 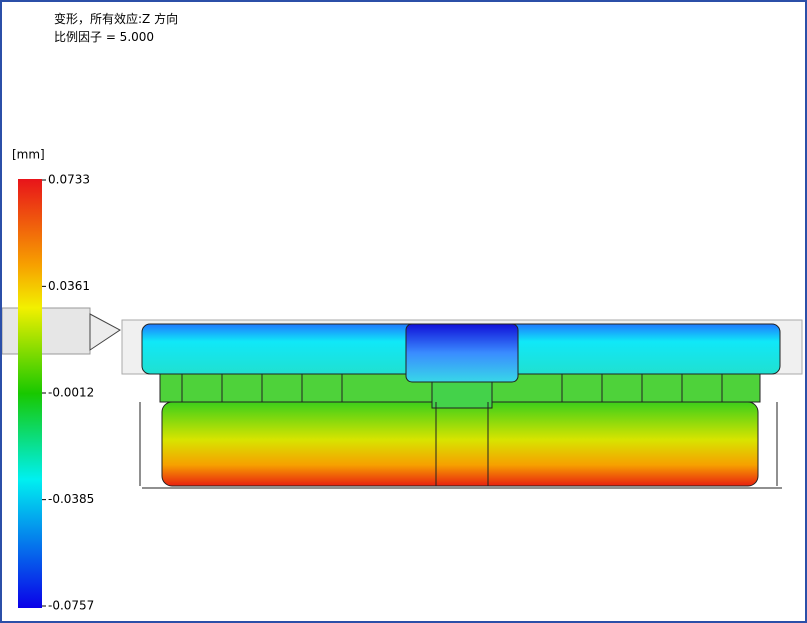 What do you see at coordinates (69, 286) in the screenshot?
I see `legend-tick-label: 0.0361` at bounding box center [69, 286].